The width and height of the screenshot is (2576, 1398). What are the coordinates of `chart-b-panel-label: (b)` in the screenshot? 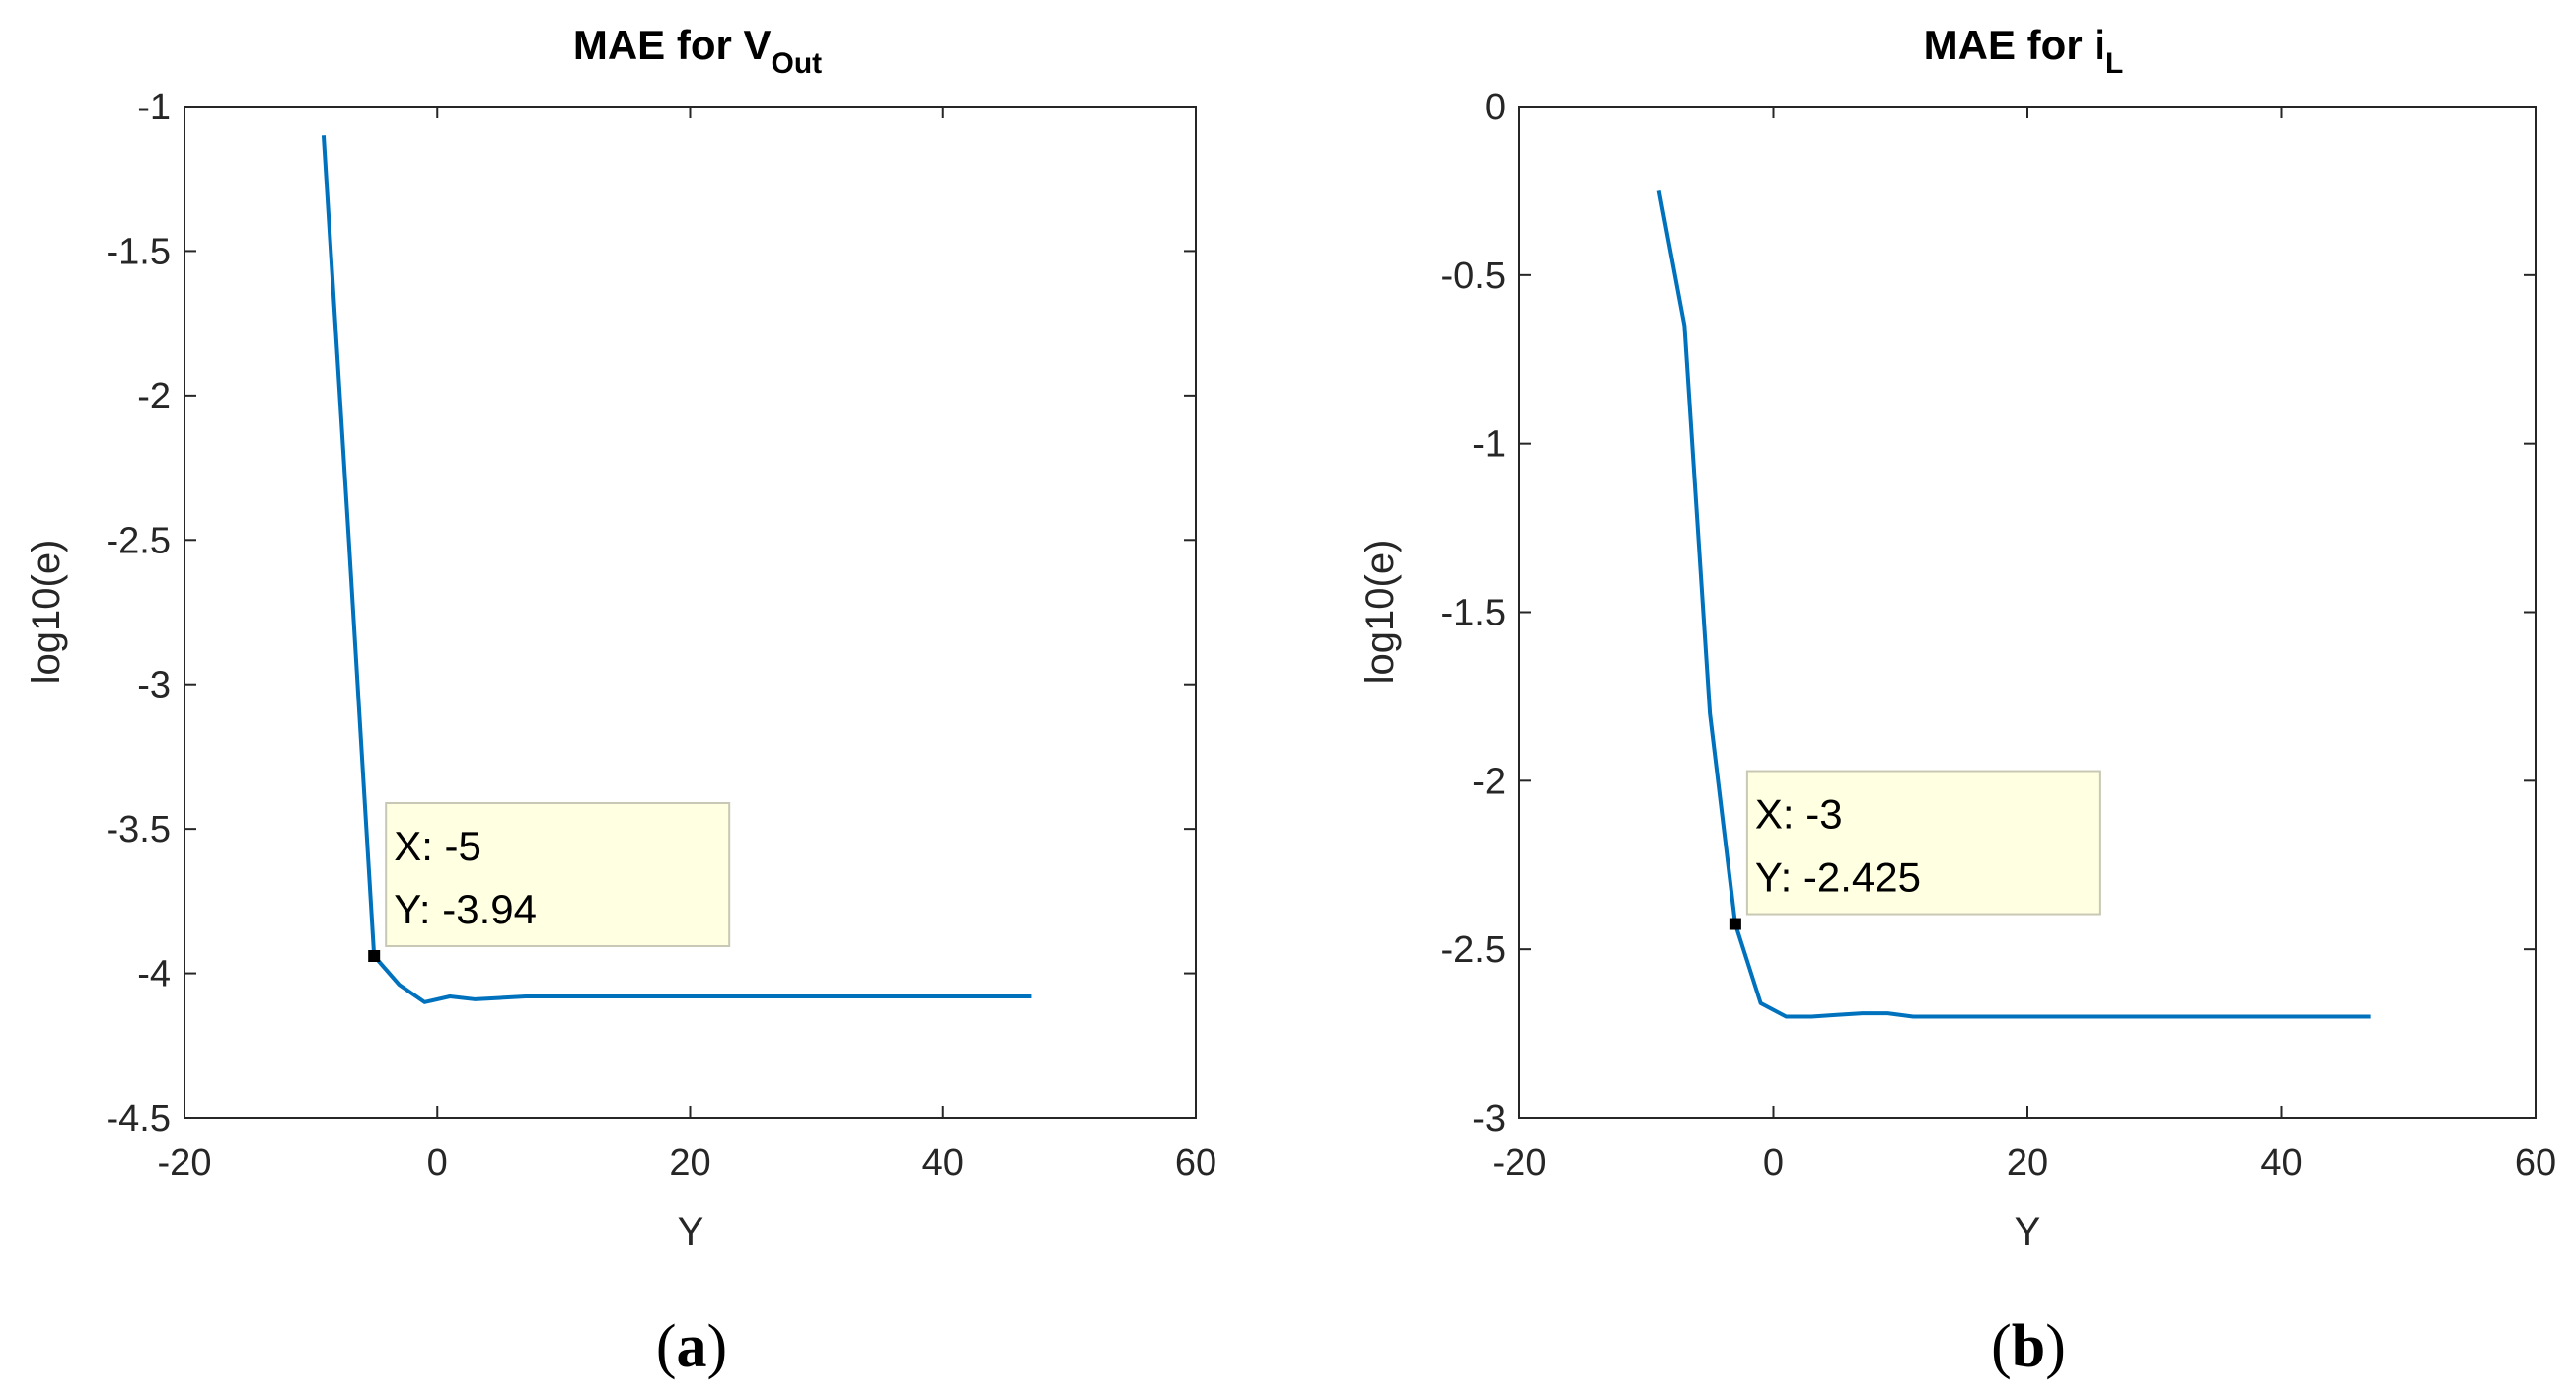 It's located at (2028, 1346).